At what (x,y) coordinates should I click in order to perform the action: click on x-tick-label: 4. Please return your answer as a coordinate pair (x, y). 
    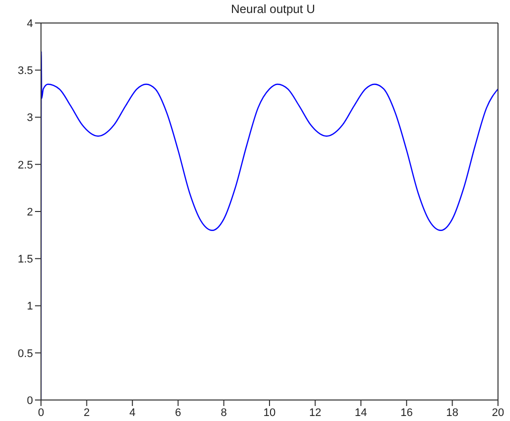
    Looking at the image, I should click on (132, 412).